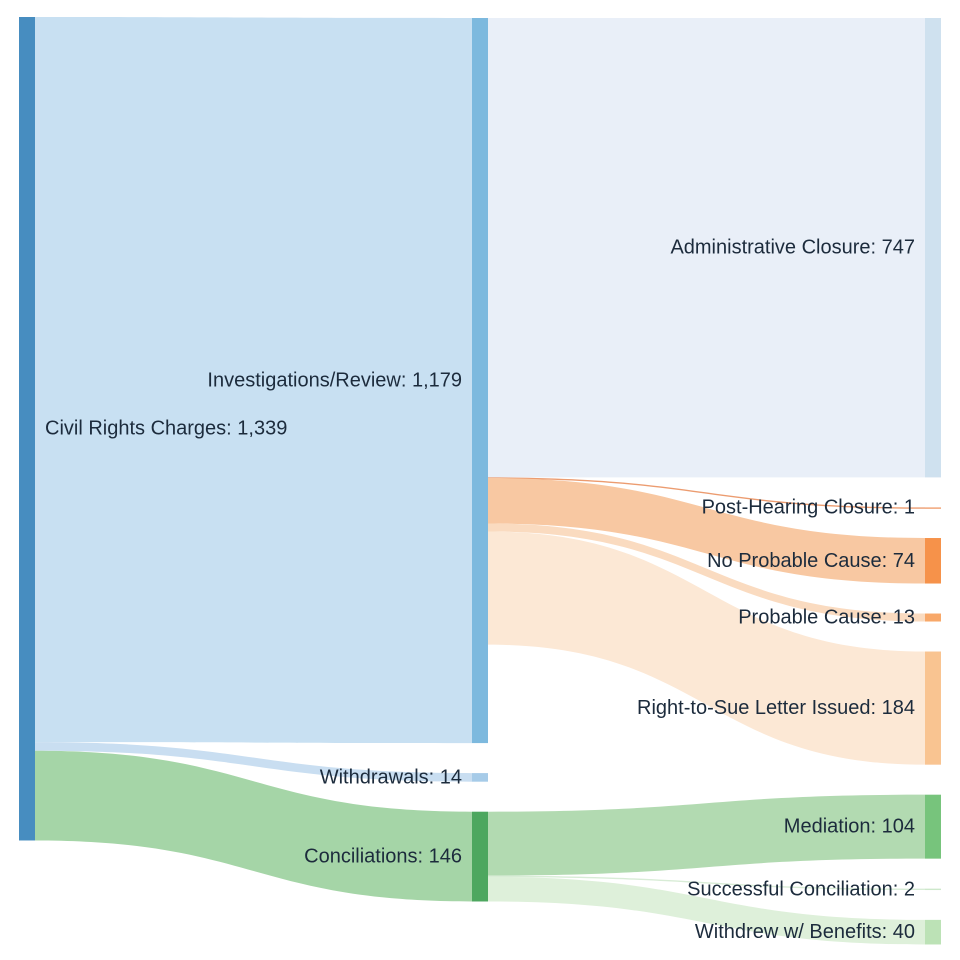 This screenshot has height=960, width=960. Describe the element at coordinates (933, 561) in the screenshot. I see `node-no-probable-cause` at that location.